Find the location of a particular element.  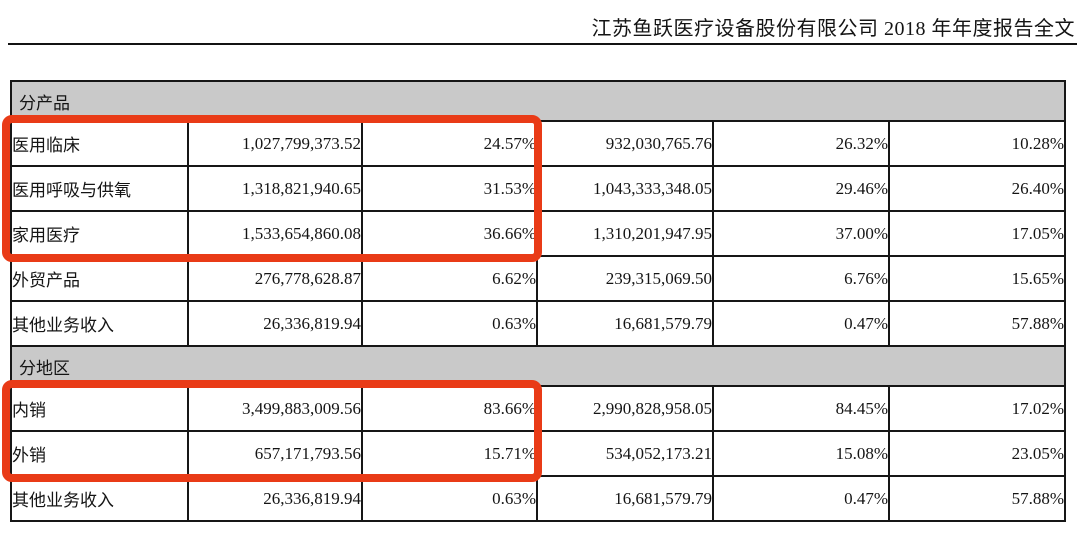

section-header-row: 分产品 is located at coordinates (538, 101).